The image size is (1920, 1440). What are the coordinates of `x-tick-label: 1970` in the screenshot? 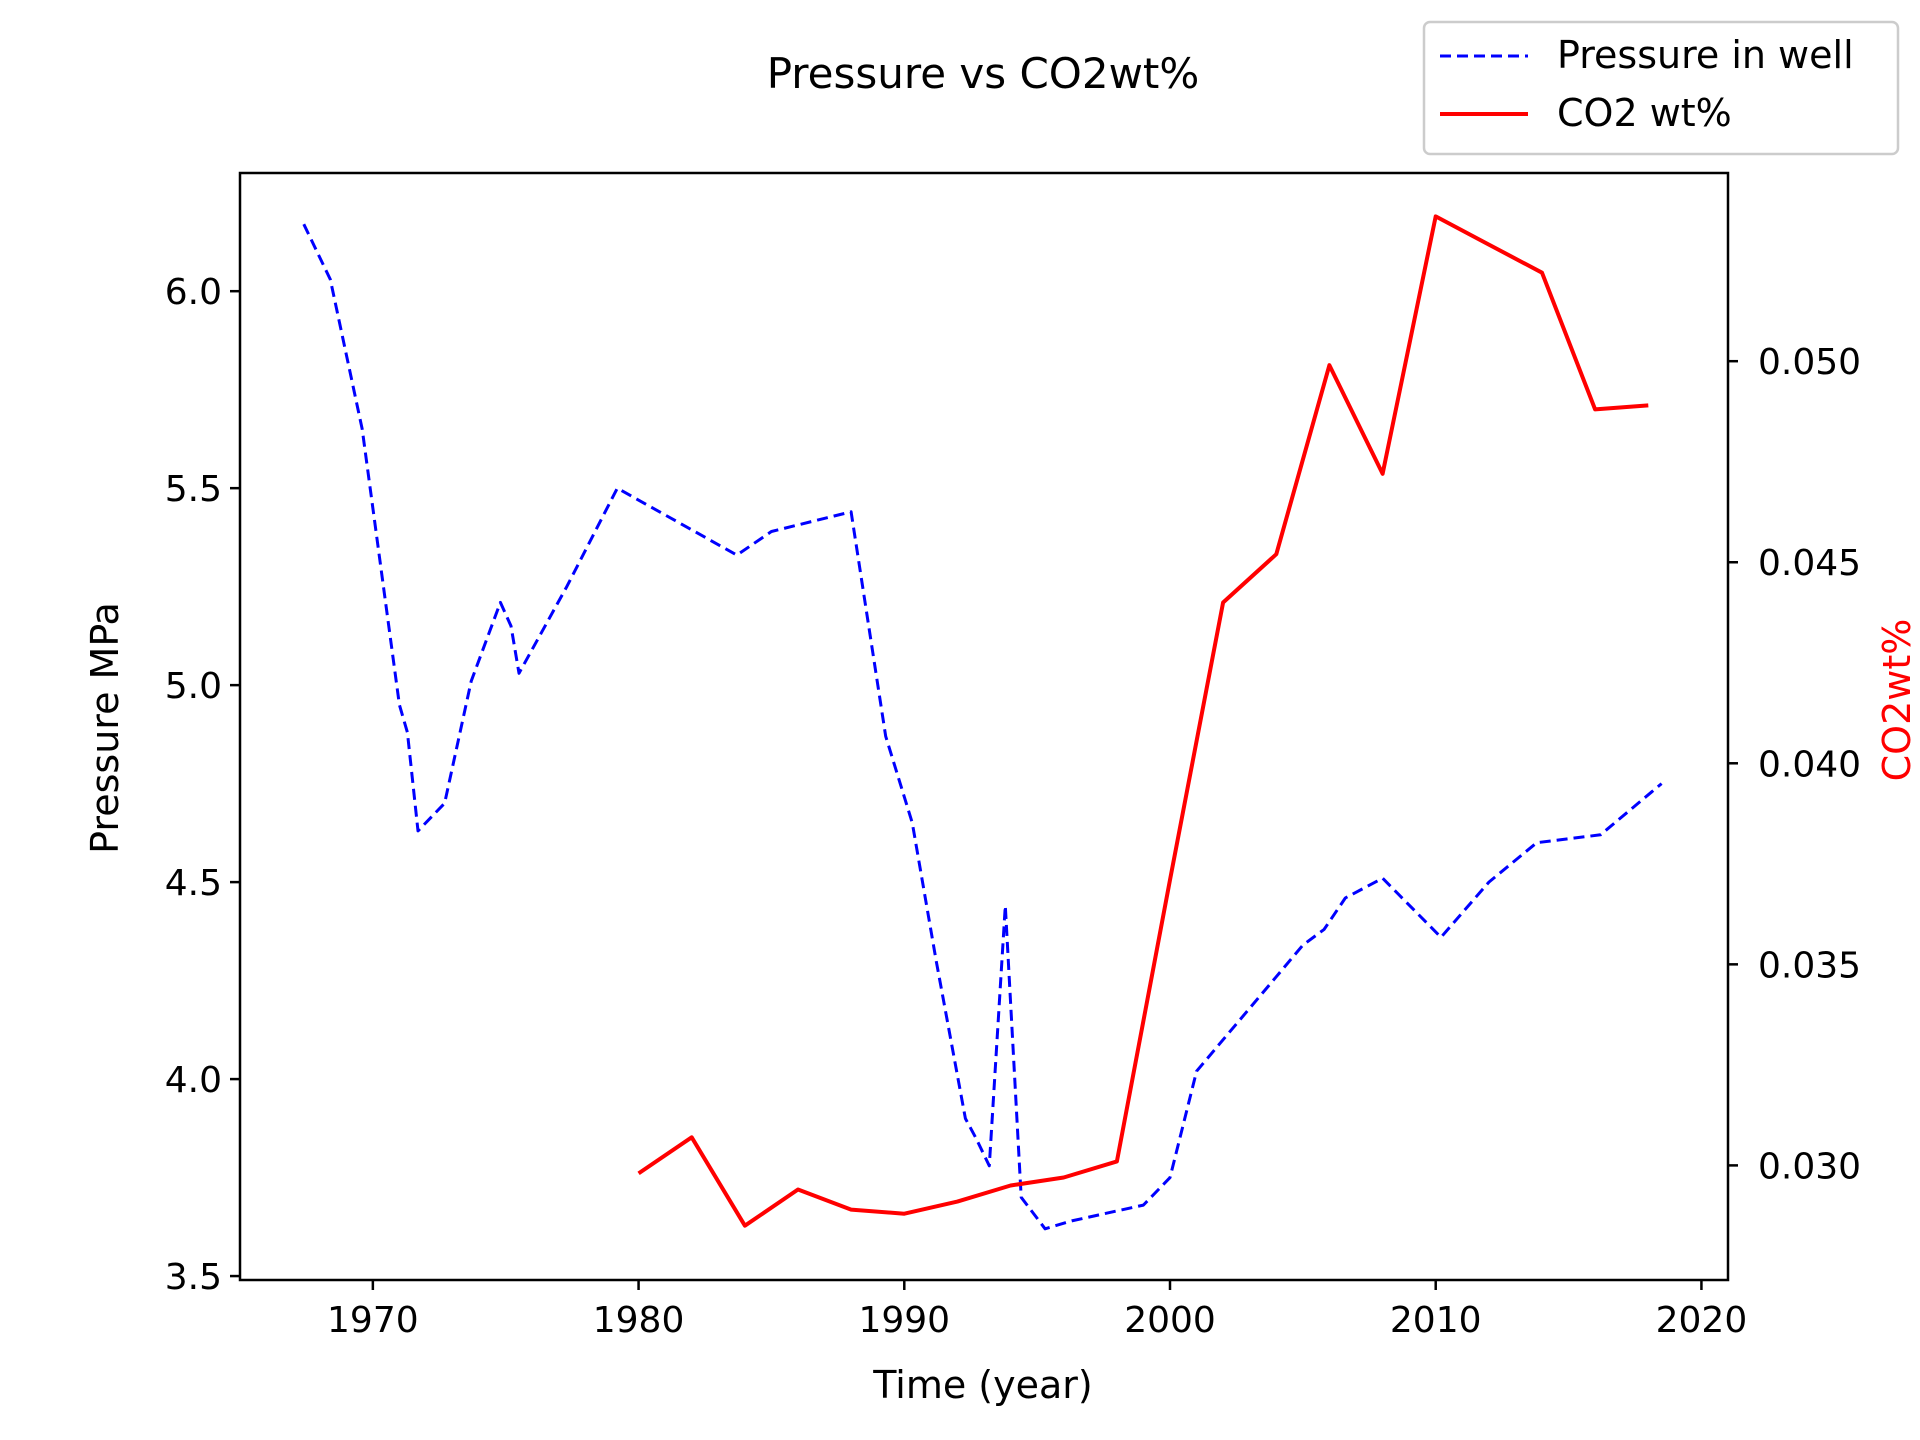 It's located at (373, 1320).